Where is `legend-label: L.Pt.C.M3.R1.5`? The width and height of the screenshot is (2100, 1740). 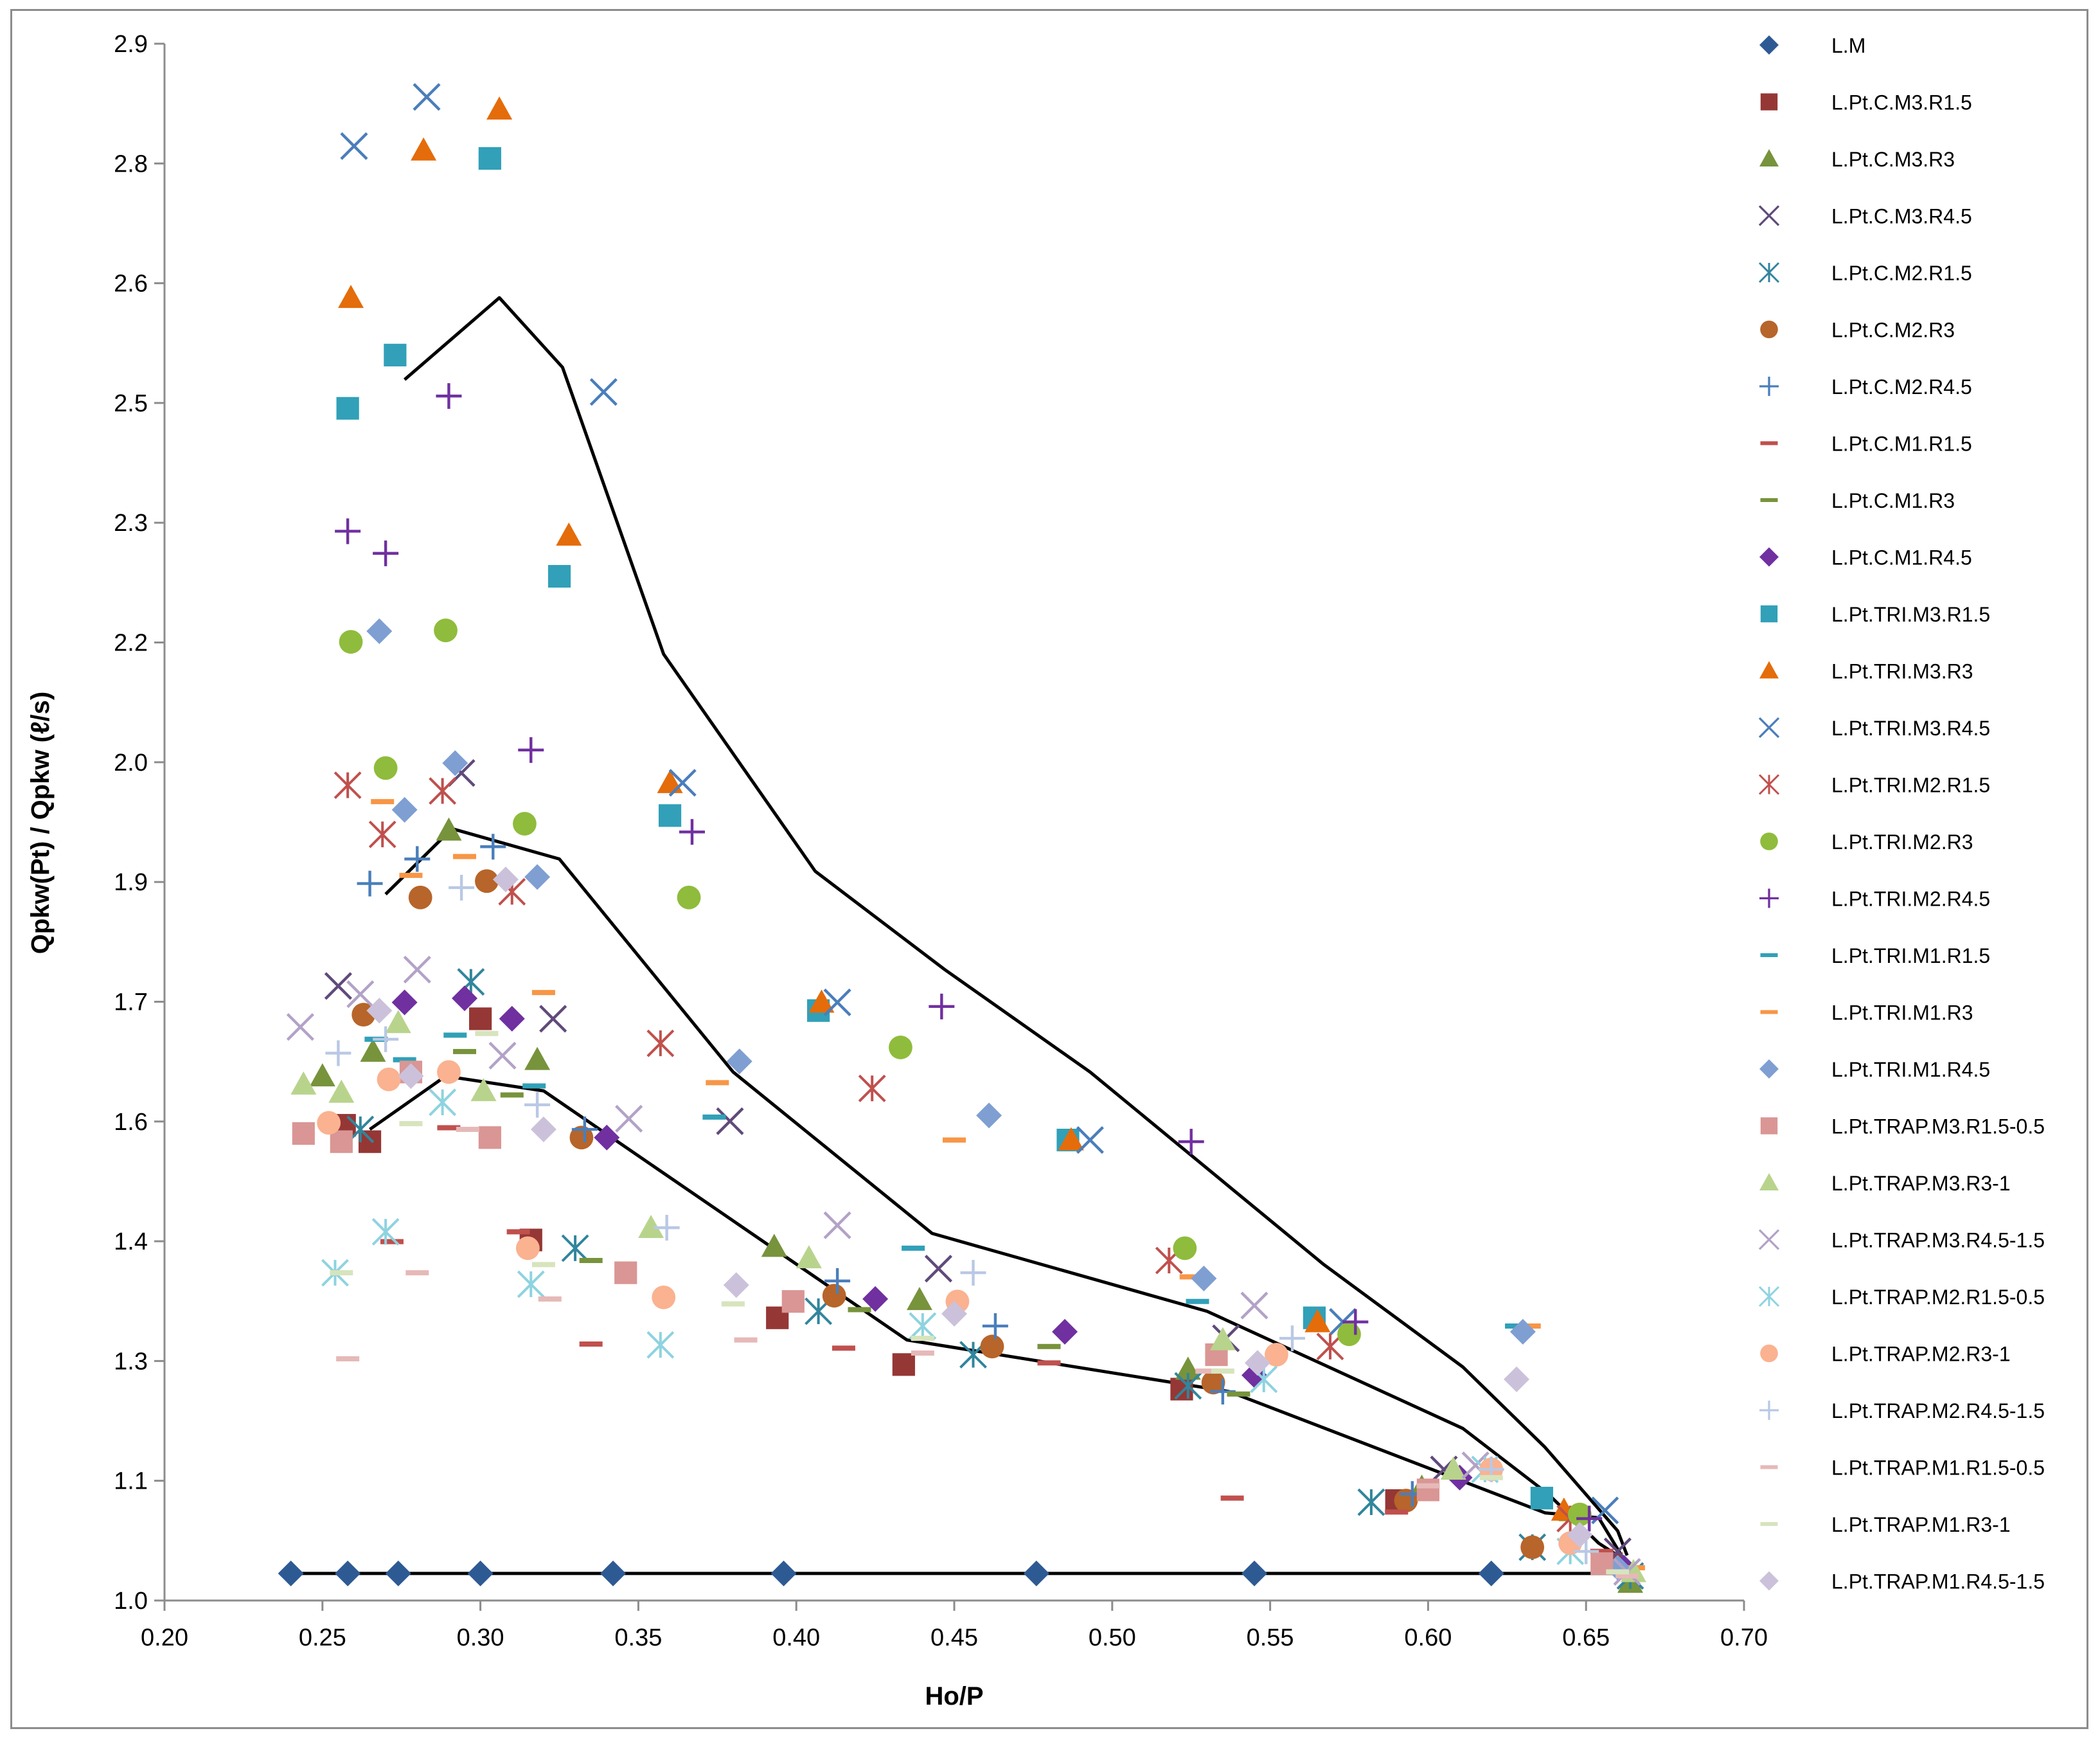 legend-label: L.Pt.C.M3.R1.5 is located at coordinates (1901, 102).